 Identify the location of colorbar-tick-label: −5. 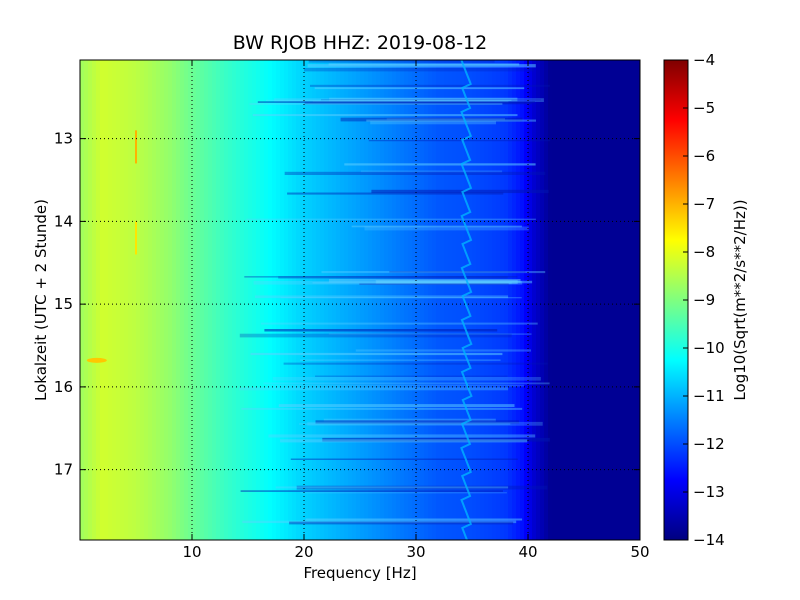
(704, 108).